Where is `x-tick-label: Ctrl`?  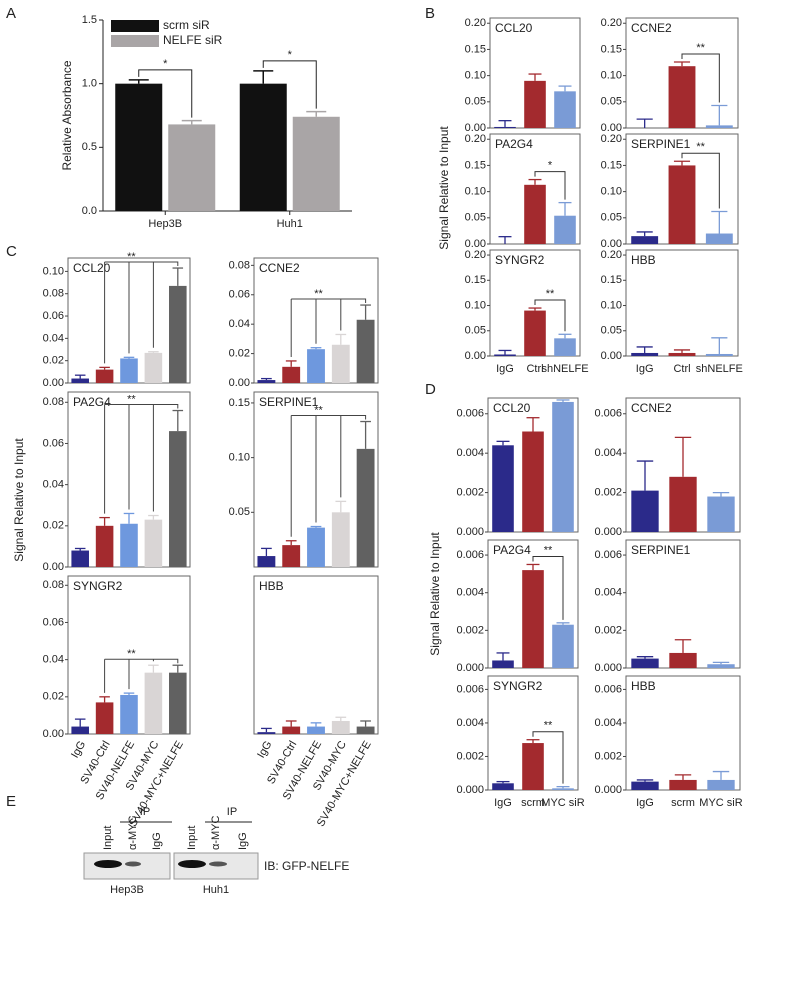 x-tick-label: Ctrl is located at coordinates (681, 369).